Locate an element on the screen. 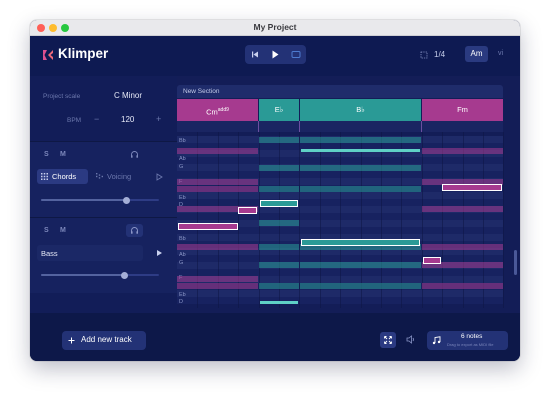 The width and height of the screenshot is (550, 402). app-name: Klimper is located at coordinates (83, 53).